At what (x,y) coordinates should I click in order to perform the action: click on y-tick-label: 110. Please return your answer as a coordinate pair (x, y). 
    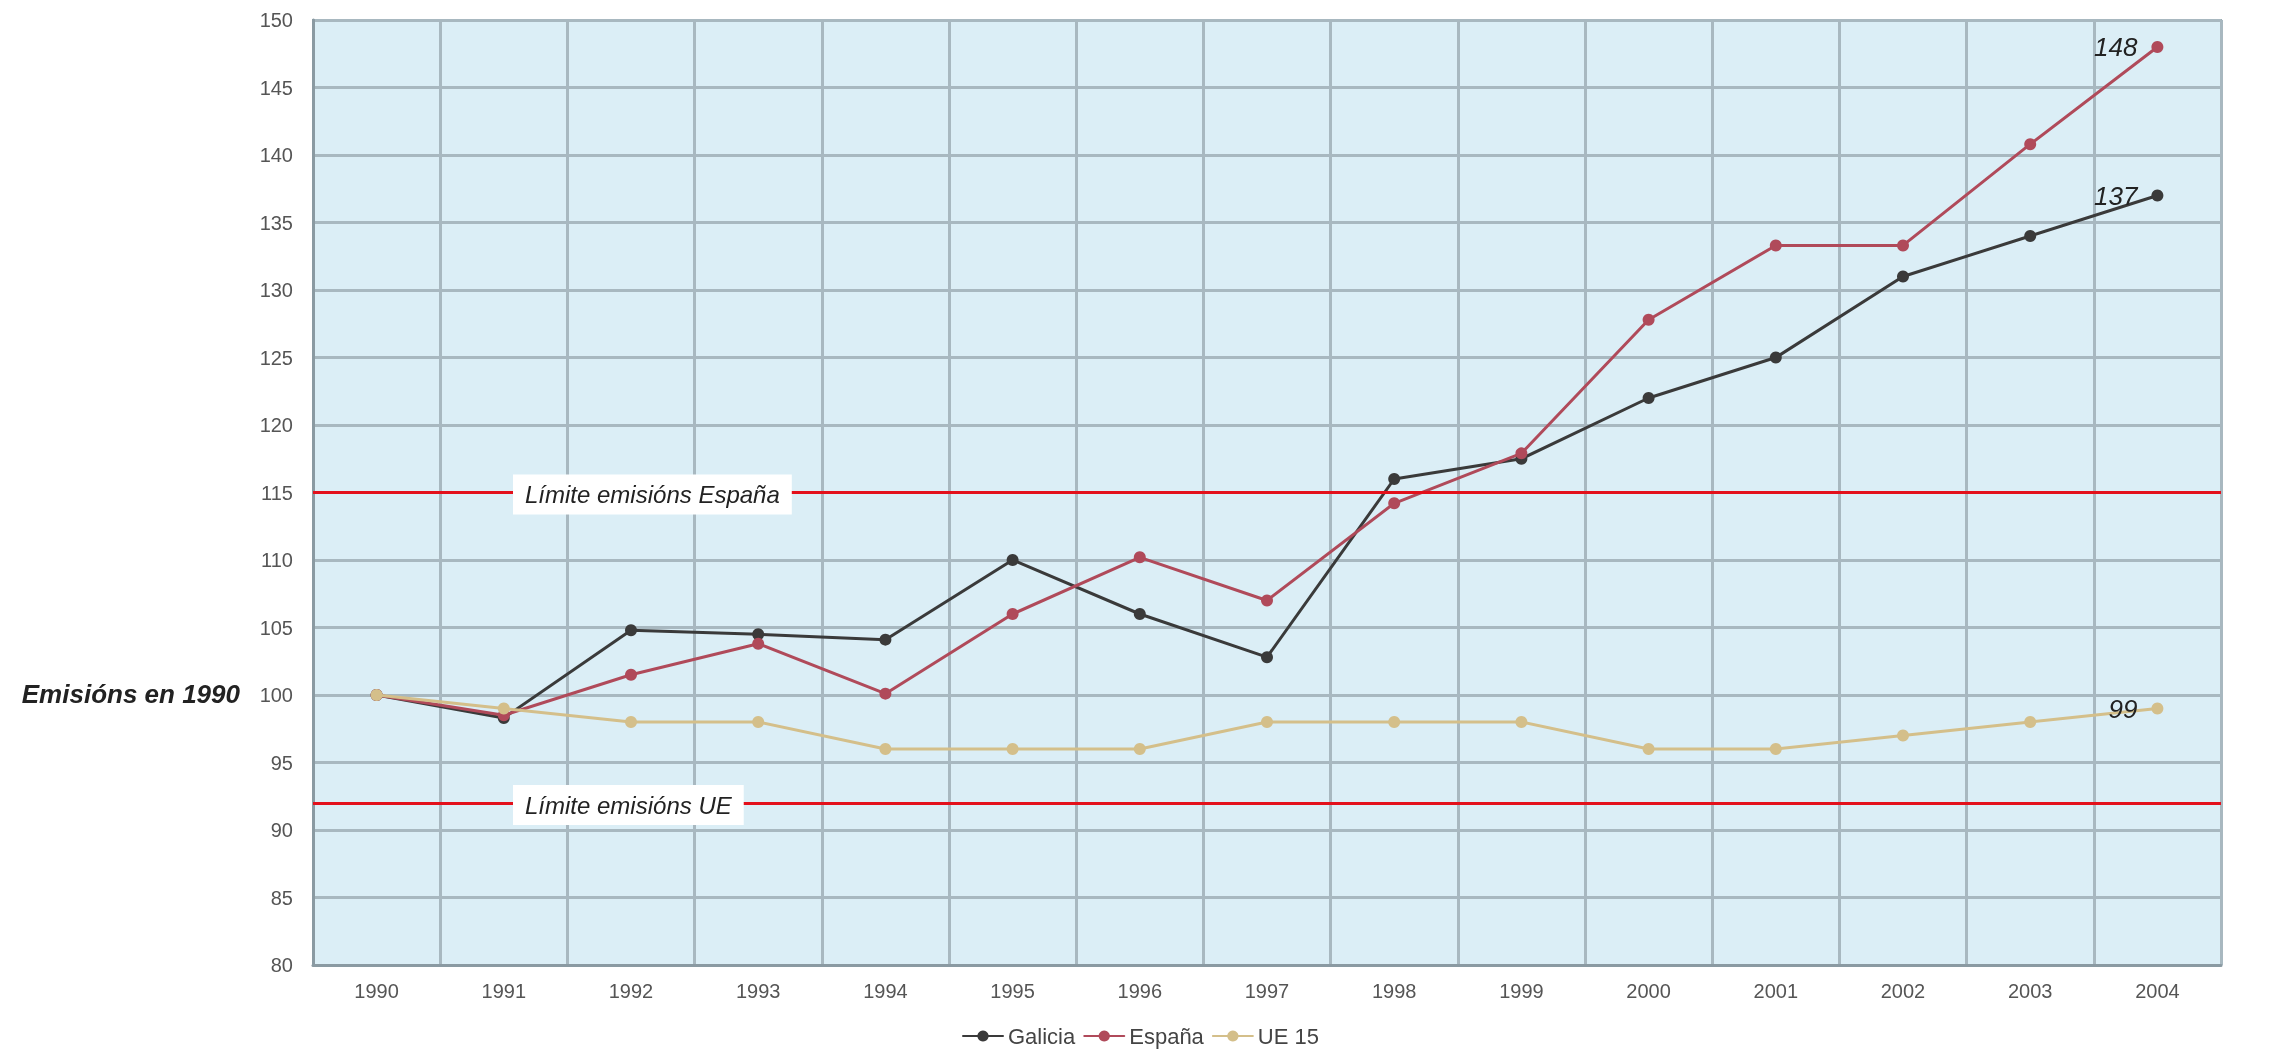
    Looking at the image, I should click on (277, 560).